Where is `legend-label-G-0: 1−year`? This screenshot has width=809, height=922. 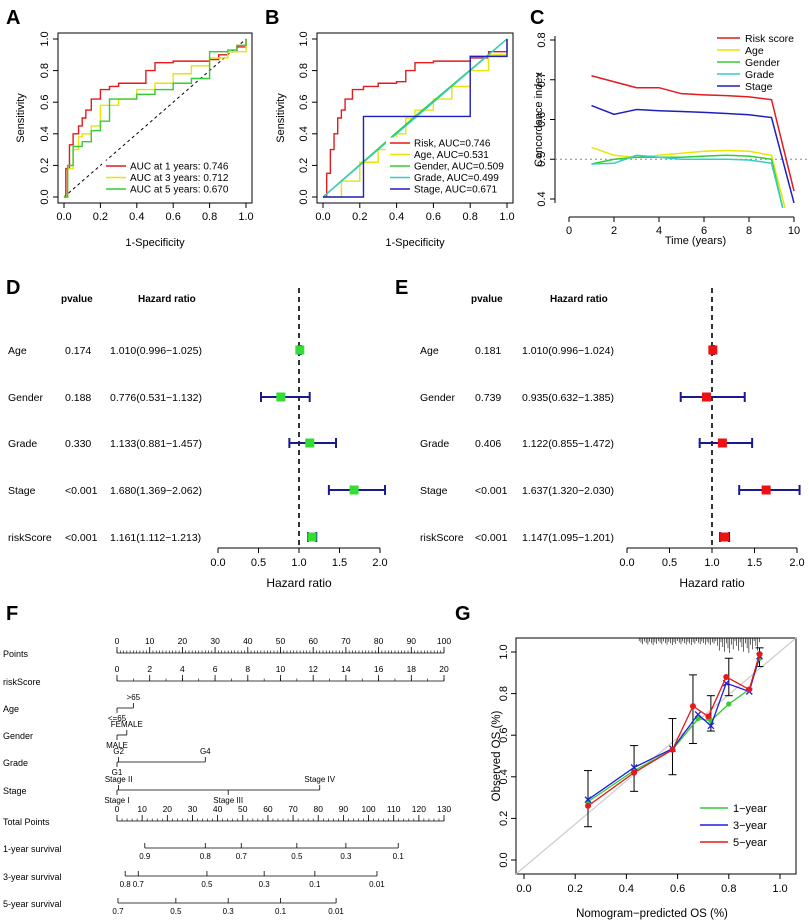
legend-label-G-0: 1−year is located at coordinates (750, 809).